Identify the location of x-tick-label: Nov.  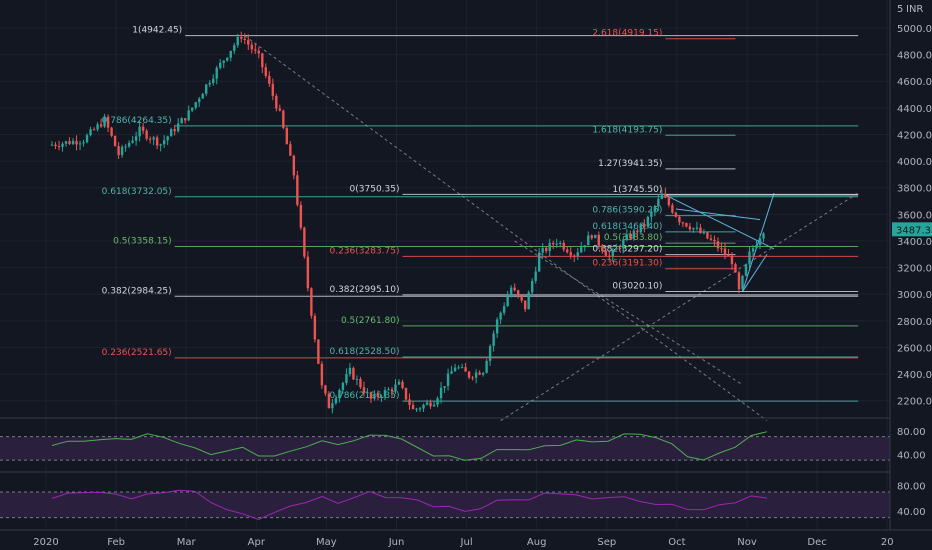
(747, 542).